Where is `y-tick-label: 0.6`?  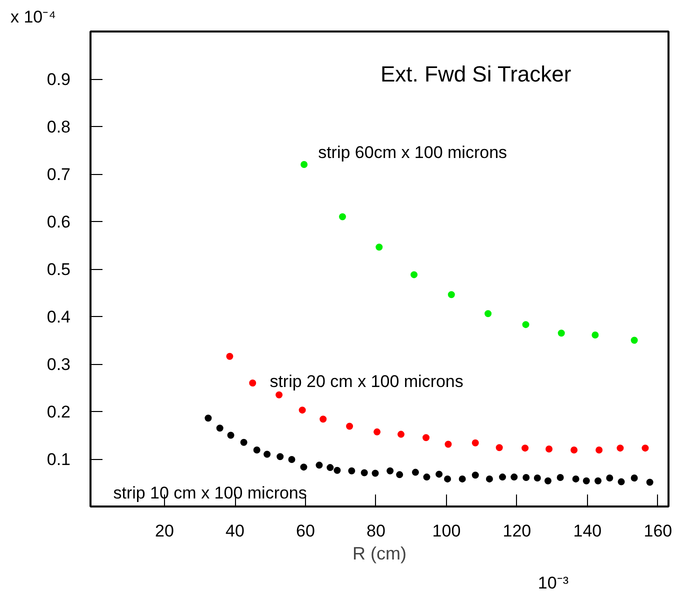
y-tick-label: 0.6 is located at coordinates (58, 222).